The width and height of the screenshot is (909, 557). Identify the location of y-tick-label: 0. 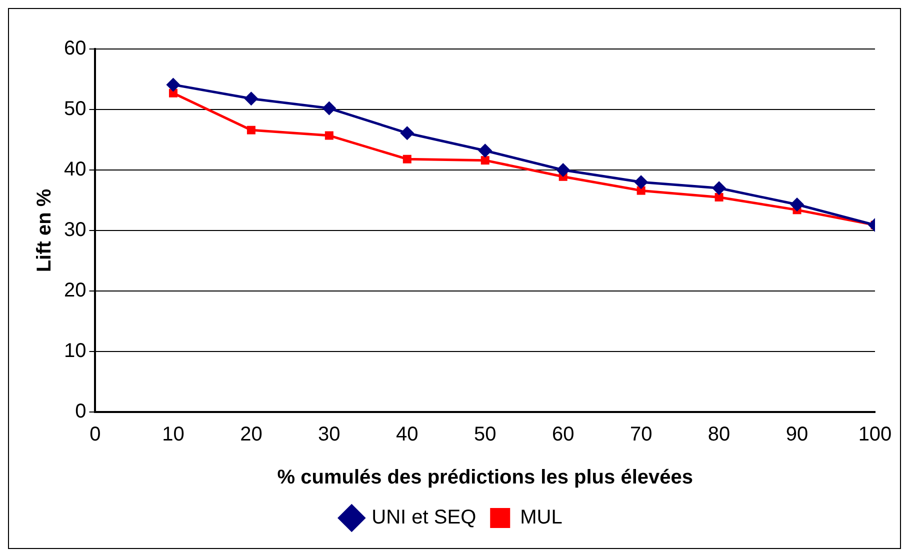
(80, 411).